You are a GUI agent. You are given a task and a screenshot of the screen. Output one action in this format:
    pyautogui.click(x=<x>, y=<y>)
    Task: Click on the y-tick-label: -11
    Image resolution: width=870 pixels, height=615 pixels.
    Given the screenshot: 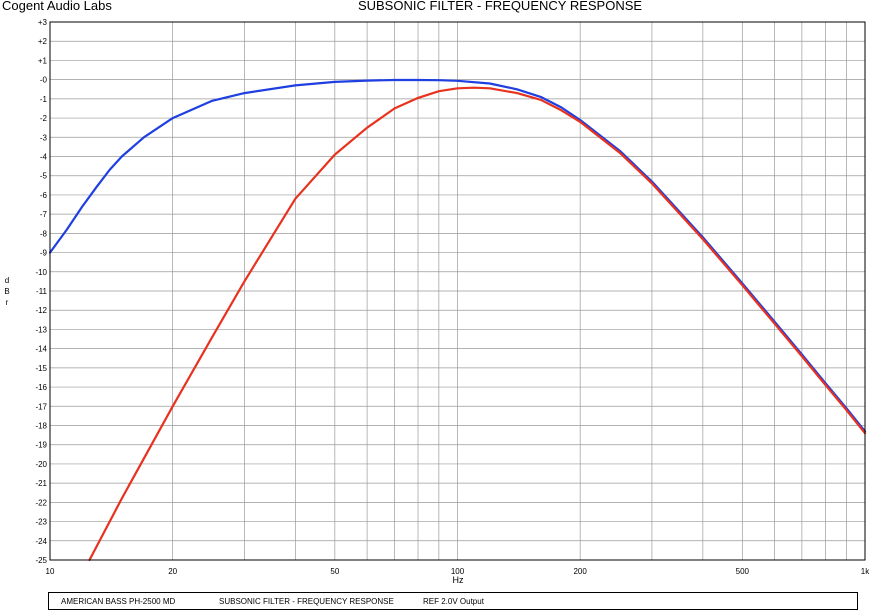 What is the action you would take?
    pyautogui.click(x=42, y=291)
    